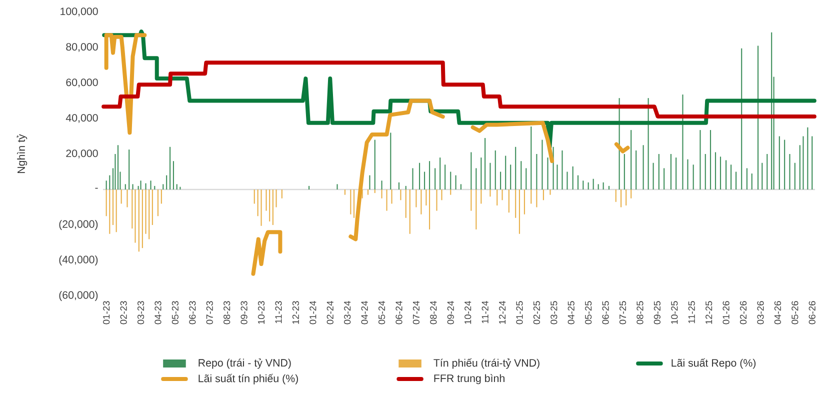 This screenshot has height=403, width=819. Describe the element at coordinates (192, 312) in the screenshot. I see `x-tick-label: 06-23` at that location.